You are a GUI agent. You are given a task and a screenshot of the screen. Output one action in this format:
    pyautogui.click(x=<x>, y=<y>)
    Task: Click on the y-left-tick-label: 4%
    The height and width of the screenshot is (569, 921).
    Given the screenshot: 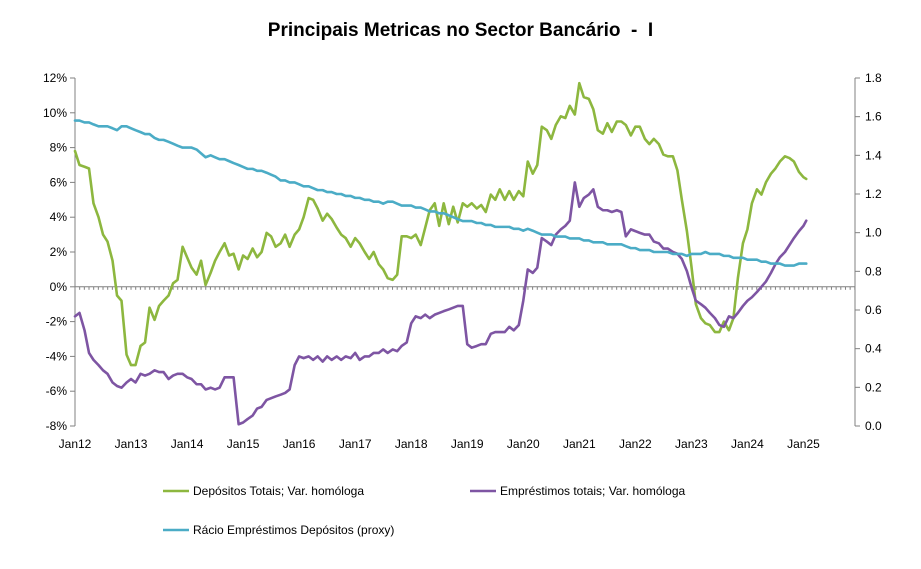 What is the action you would take?
    pyautogui.click(x=59, y=217)
    